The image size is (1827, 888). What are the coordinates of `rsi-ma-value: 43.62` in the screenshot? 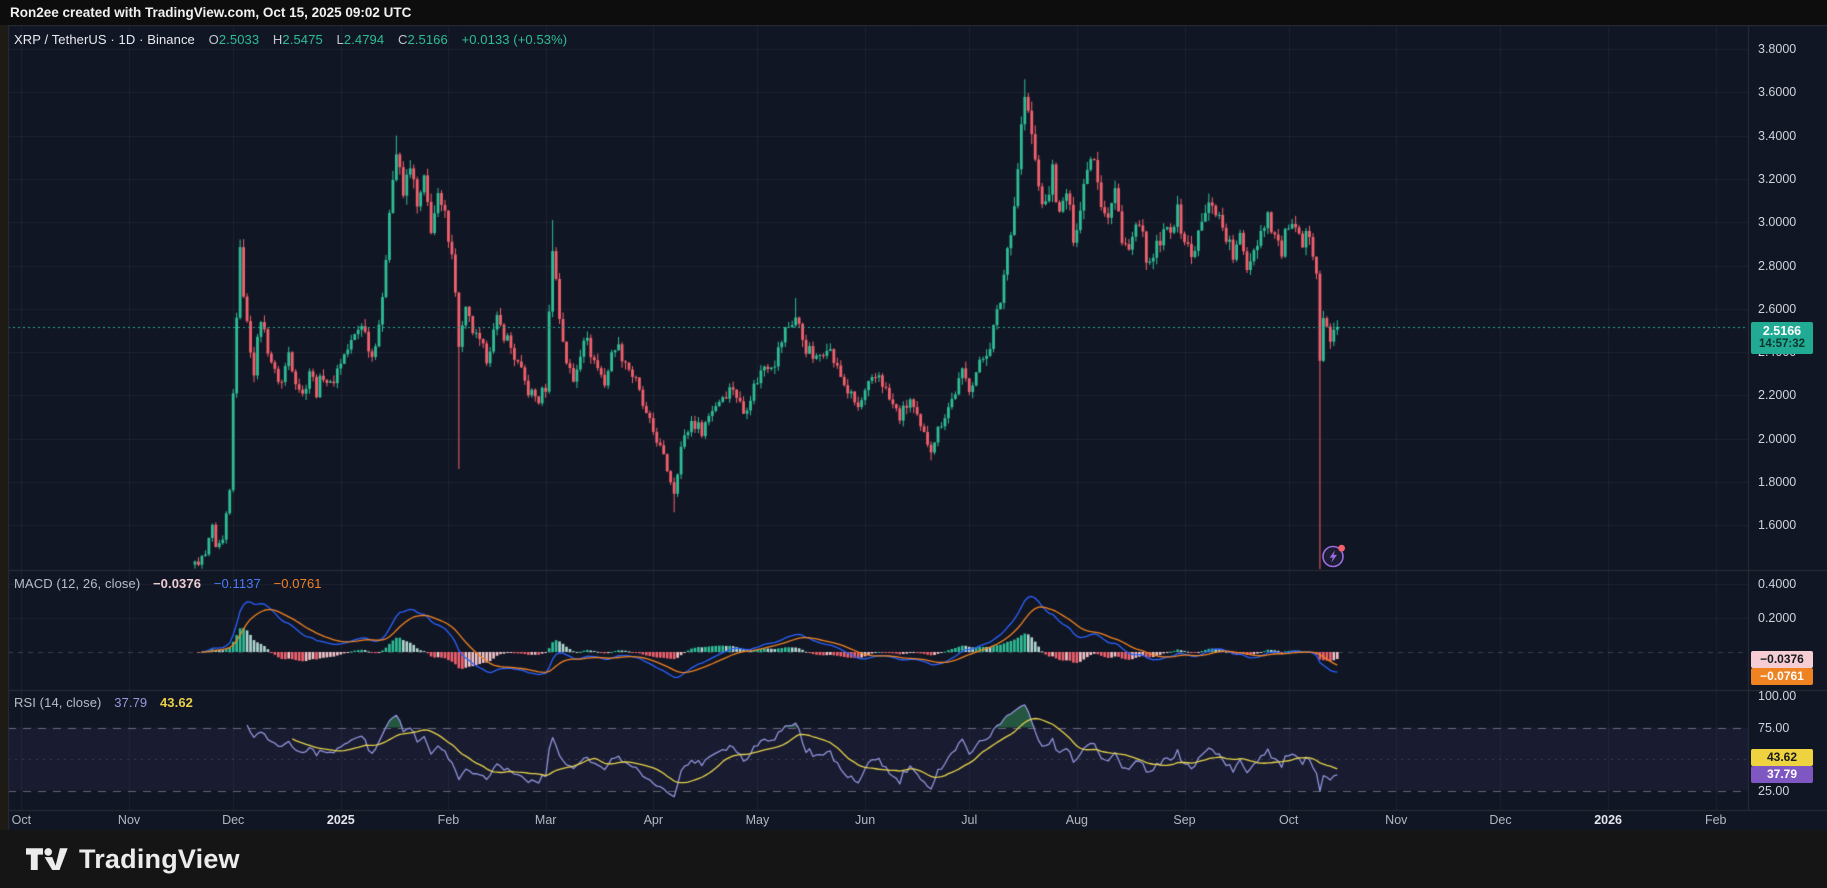 It's located at (176, 702).